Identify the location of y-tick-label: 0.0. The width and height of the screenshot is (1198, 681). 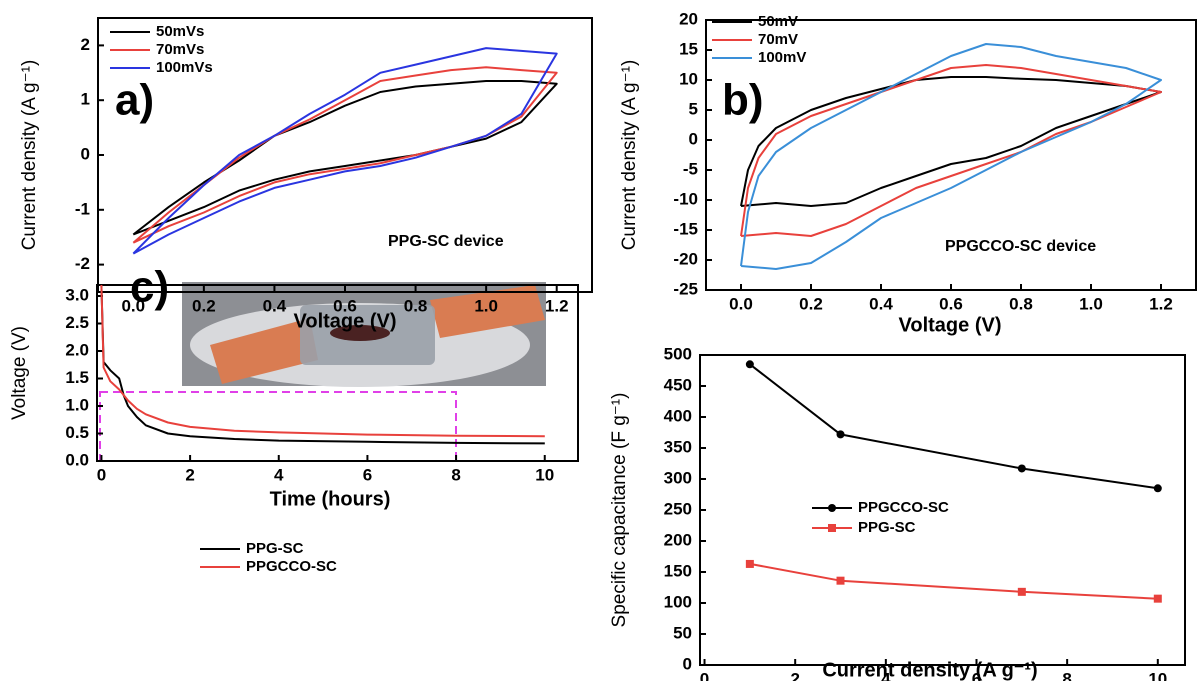
(77, 459).